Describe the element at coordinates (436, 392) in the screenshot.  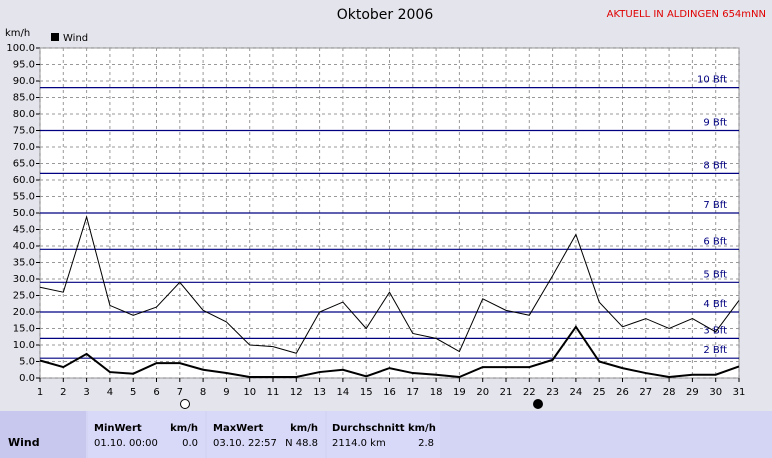
I see `x-tick-label: 18` at that location.